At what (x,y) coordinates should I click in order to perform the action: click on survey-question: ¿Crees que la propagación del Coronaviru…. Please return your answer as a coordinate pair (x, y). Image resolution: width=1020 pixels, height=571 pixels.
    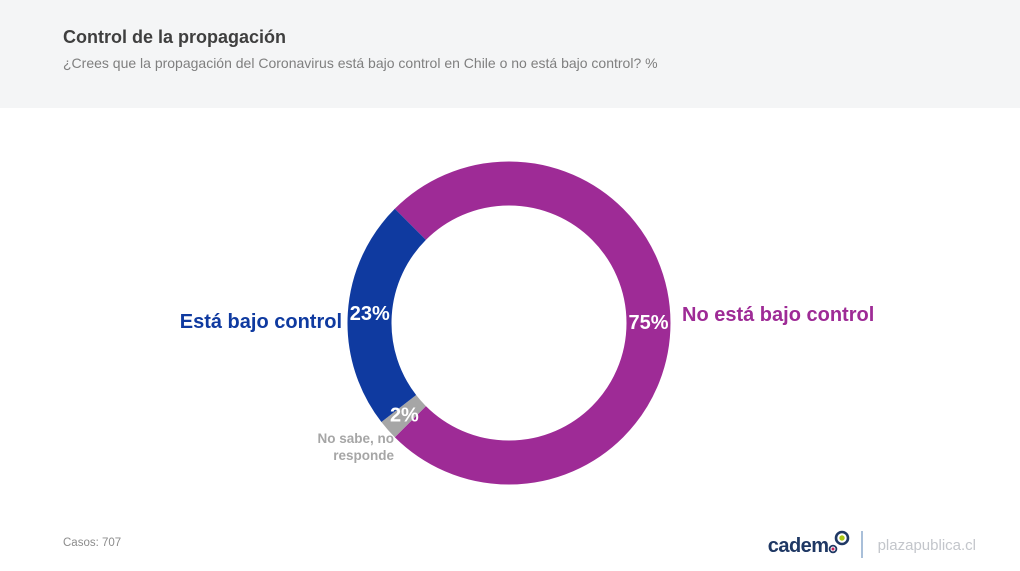
    Looking at the image, I should click on (360, 63).